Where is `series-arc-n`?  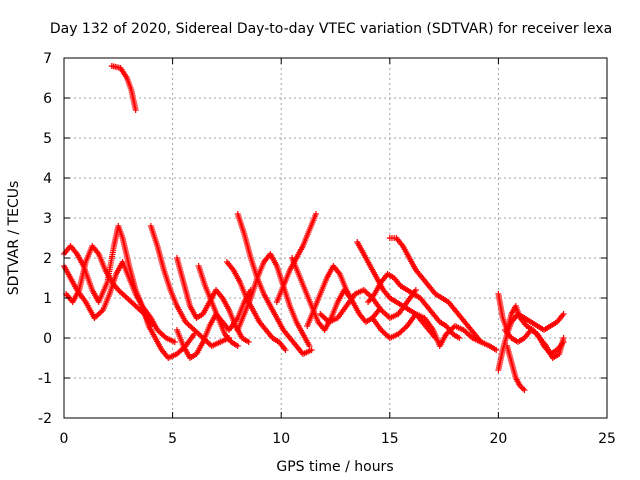
series-arc-n is located at coordinates (343, 296).